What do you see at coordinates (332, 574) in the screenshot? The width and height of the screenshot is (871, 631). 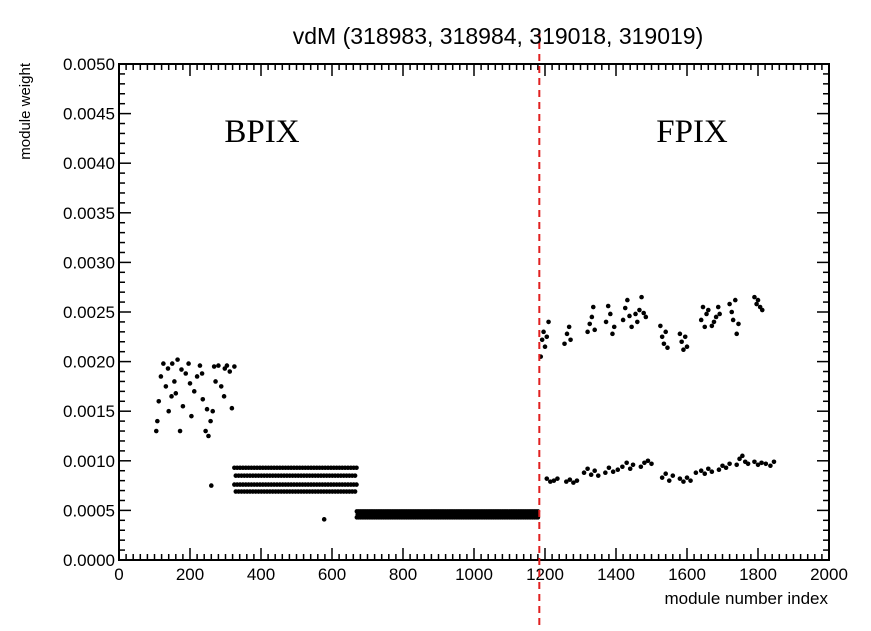 I see `x-tick-label: 600` at bounding box center [332, 574].